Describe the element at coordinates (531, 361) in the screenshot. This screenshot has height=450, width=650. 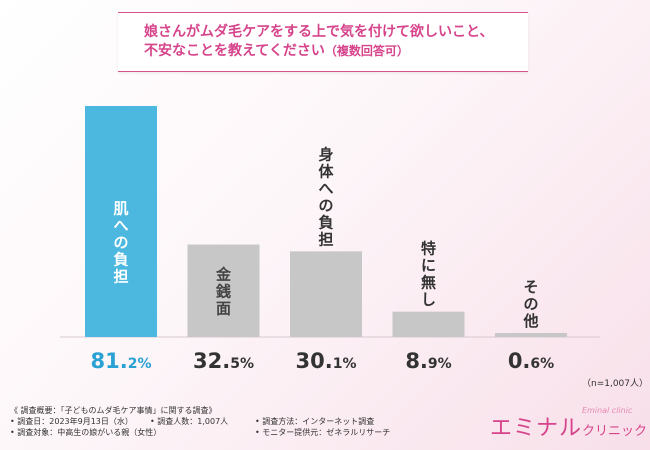
I see `value-label-4: 0.6%` at that location.